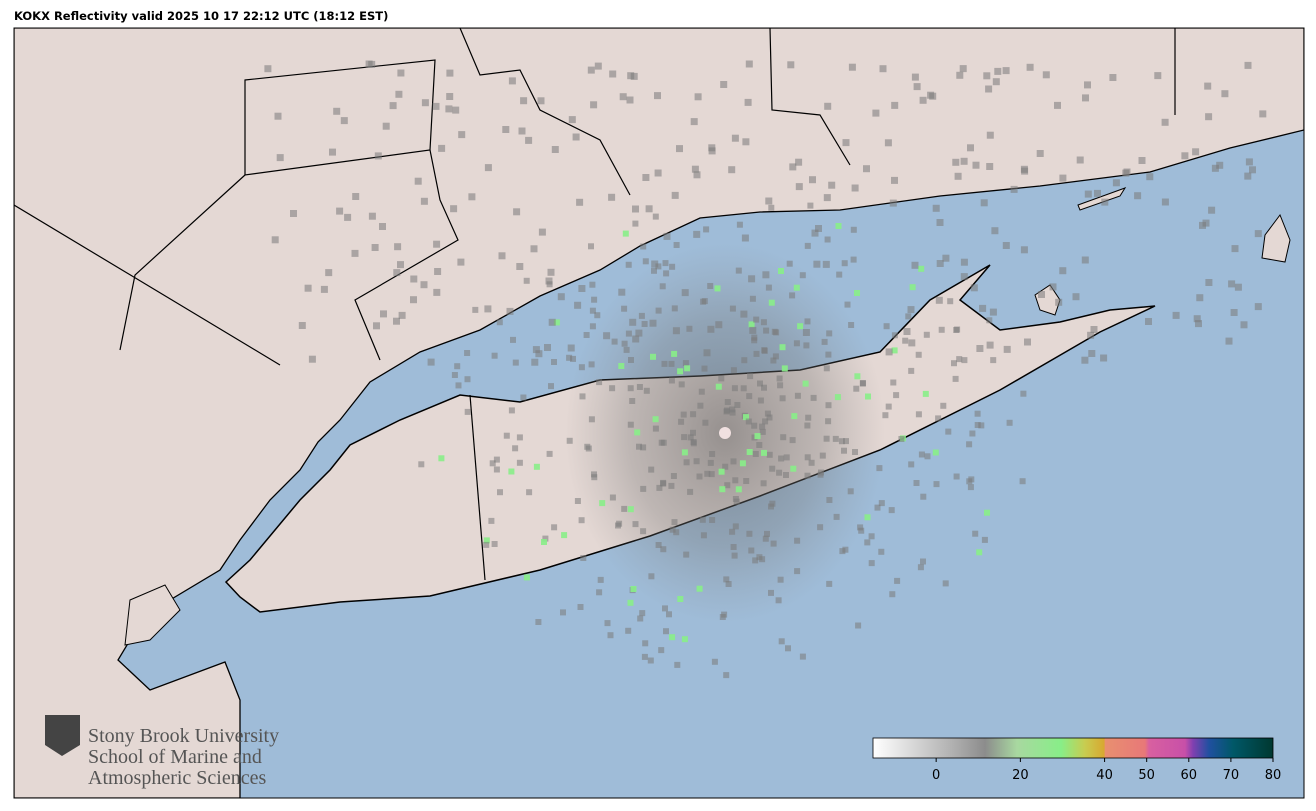 The image size is (1316, 811). I want to click on tick-label: 0, so click(936, 775).